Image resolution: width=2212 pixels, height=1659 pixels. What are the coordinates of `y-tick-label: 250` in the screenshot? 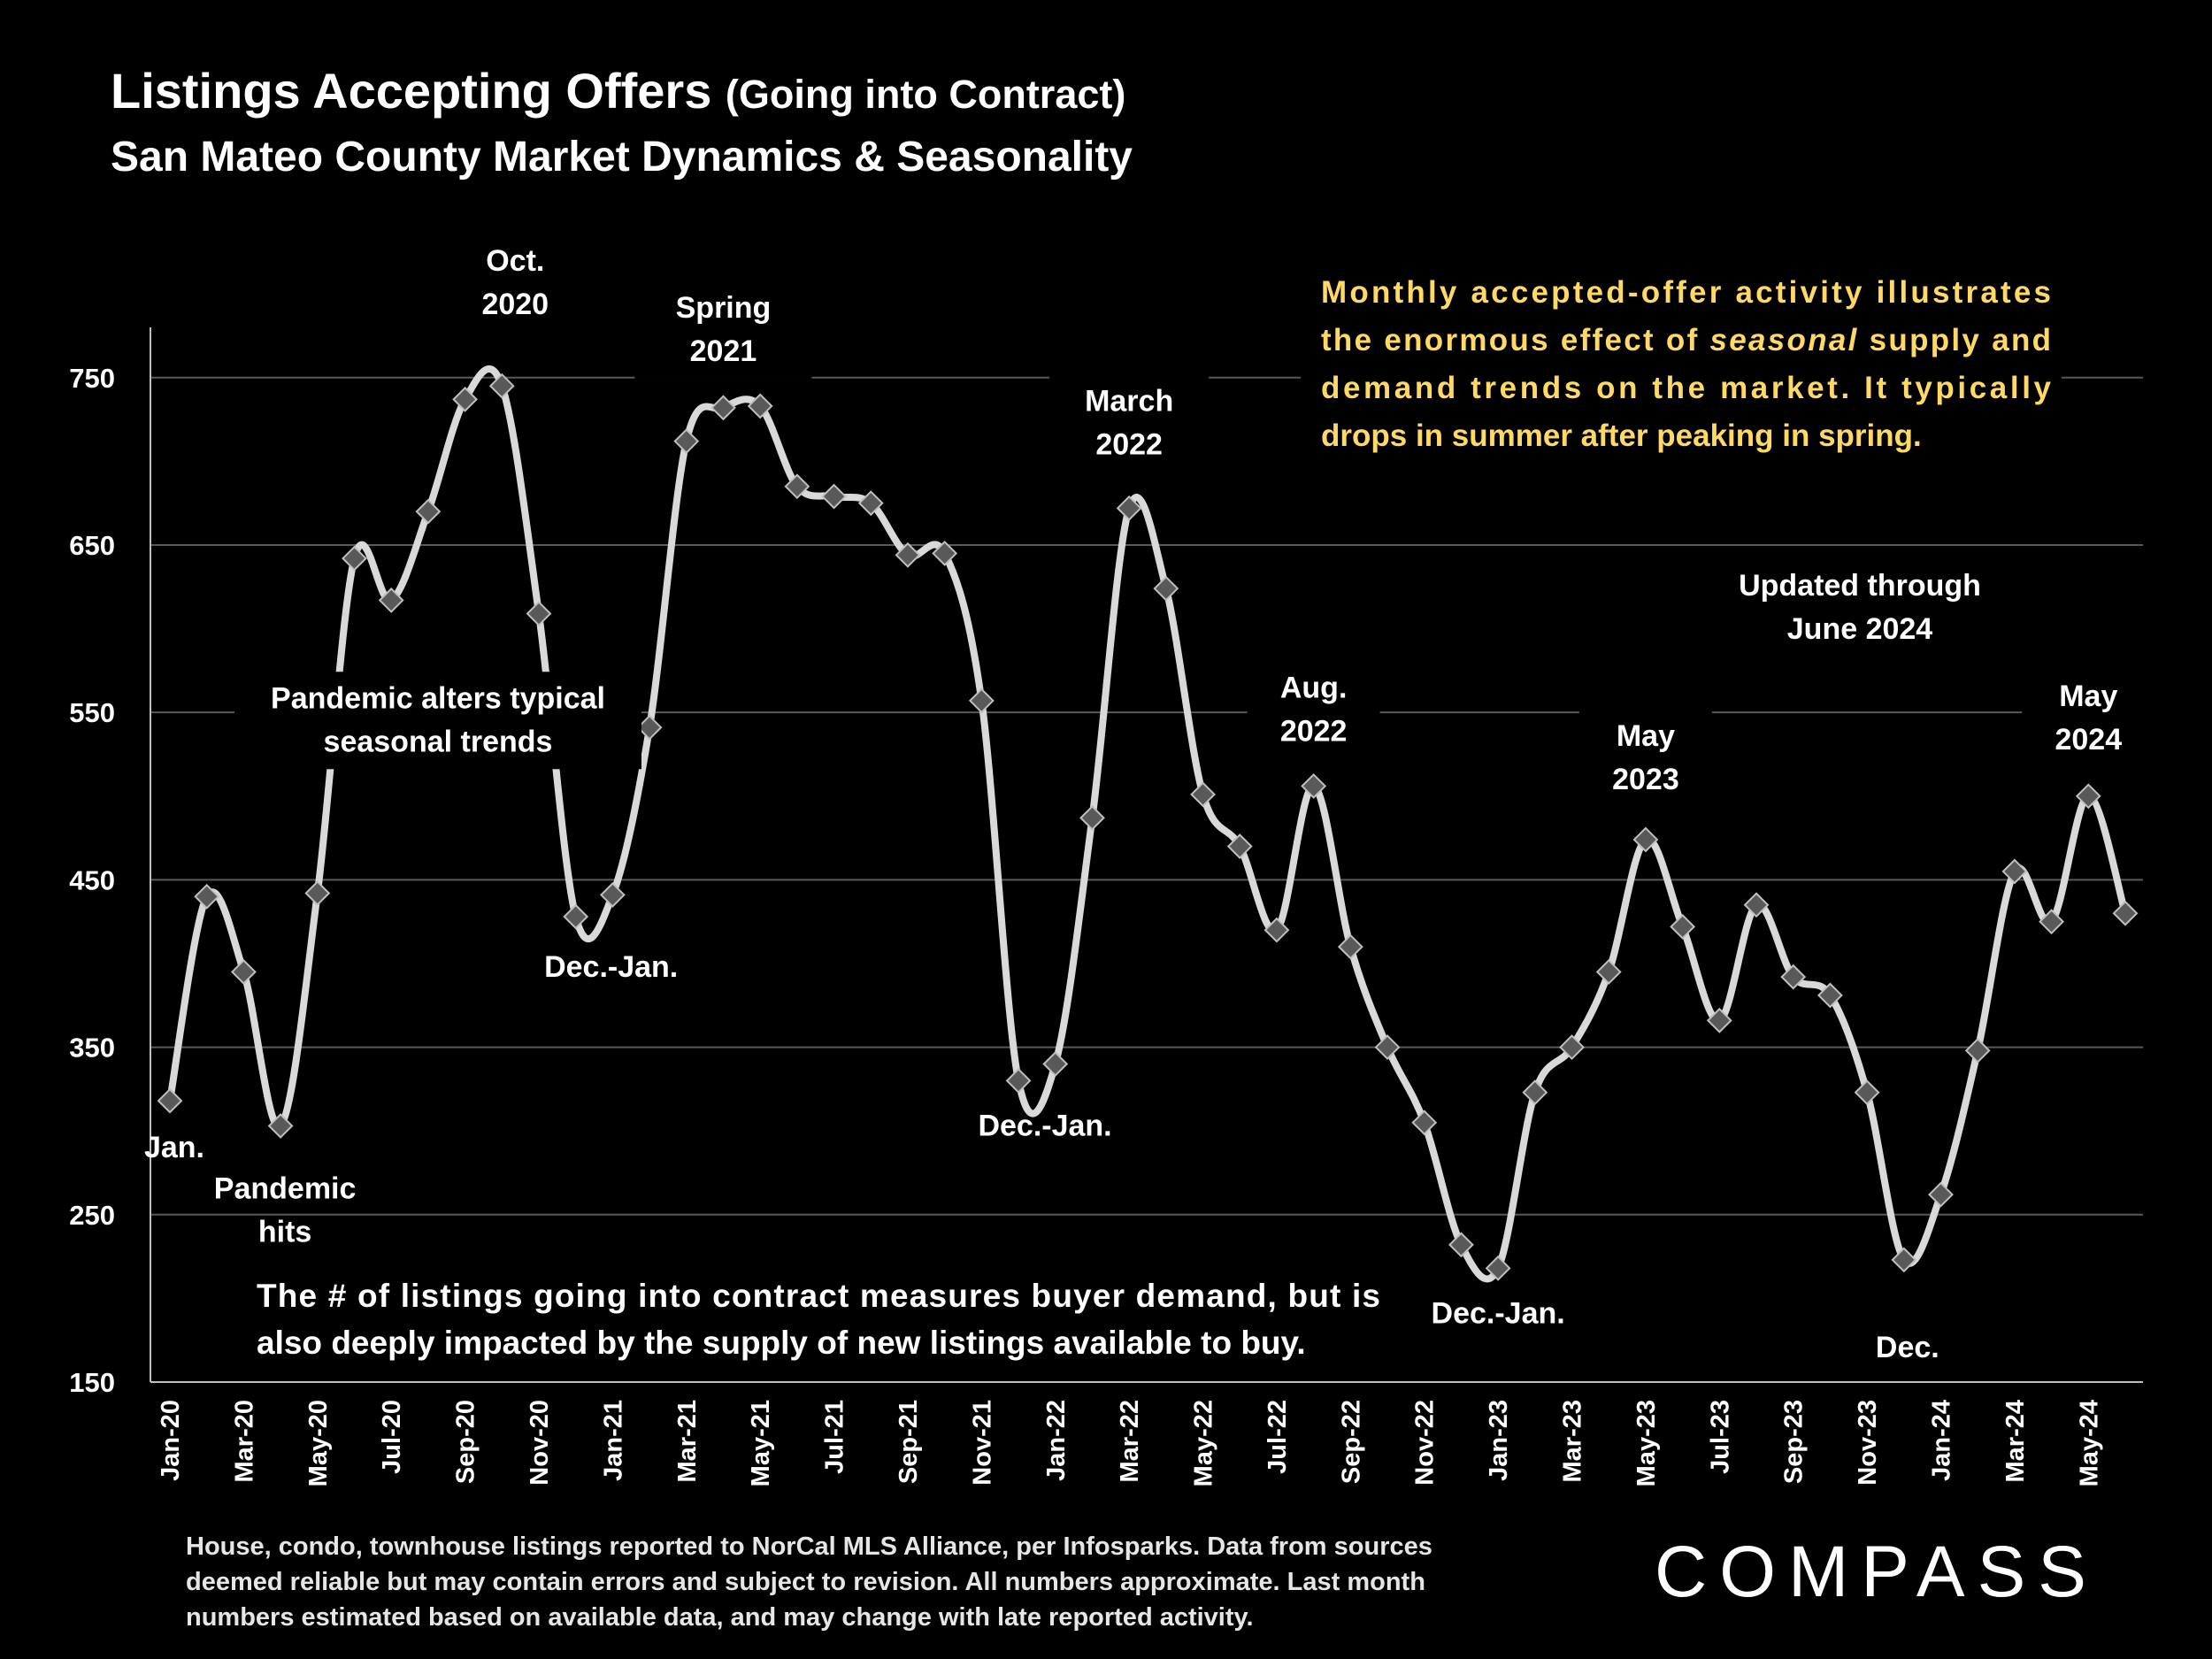 It's located at (92, 1216).